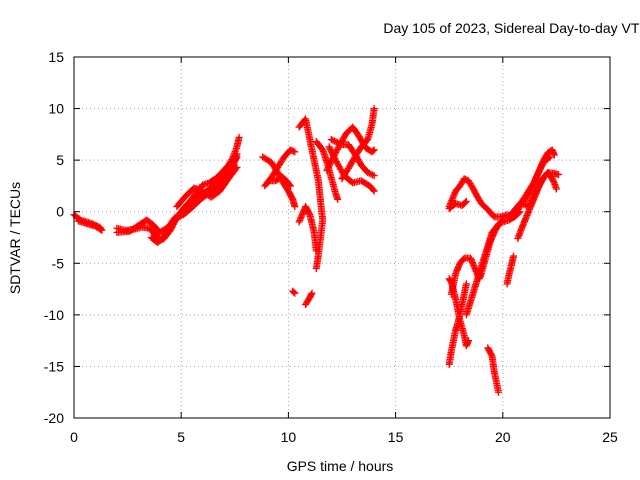 The height and width of the screenshot is (480, 640). I want to click on y-tick-label: 5, so click(60, 160).